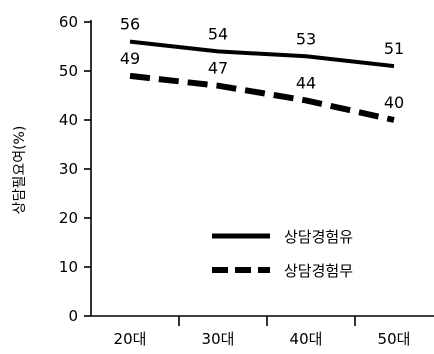 The height and width of the screenshot is (354, 434). Describe the element at coordinates (68, 218) in the screenshot. I see `y-tick-label: 20` at that location.